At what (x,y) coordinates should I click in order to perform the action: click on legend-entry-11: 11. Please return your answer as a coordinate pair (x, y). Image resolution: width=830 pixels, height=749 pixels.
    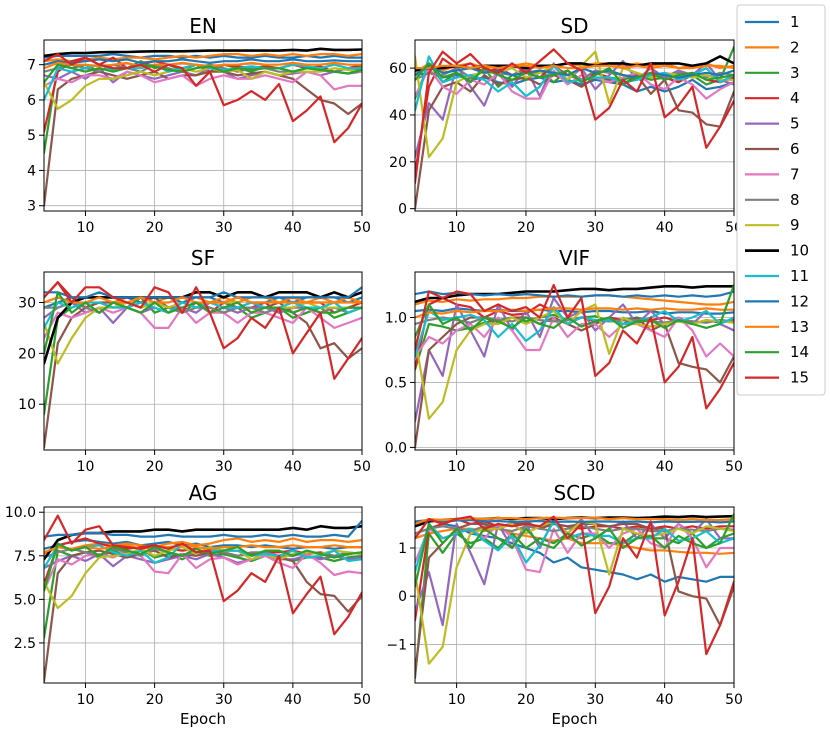
    Looking at the image, I should click on (777, 276).